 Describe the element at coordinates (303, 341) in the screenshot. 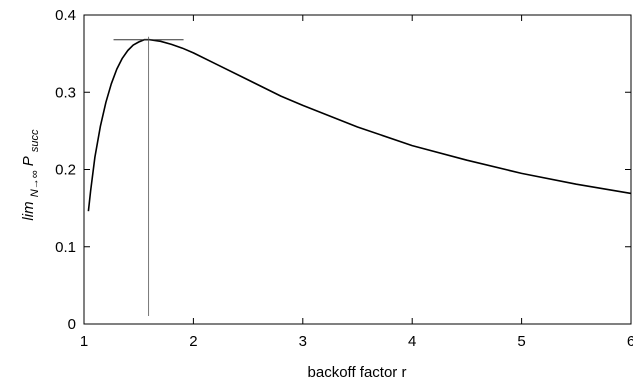

I see `x-tick-label: 3` at that location.